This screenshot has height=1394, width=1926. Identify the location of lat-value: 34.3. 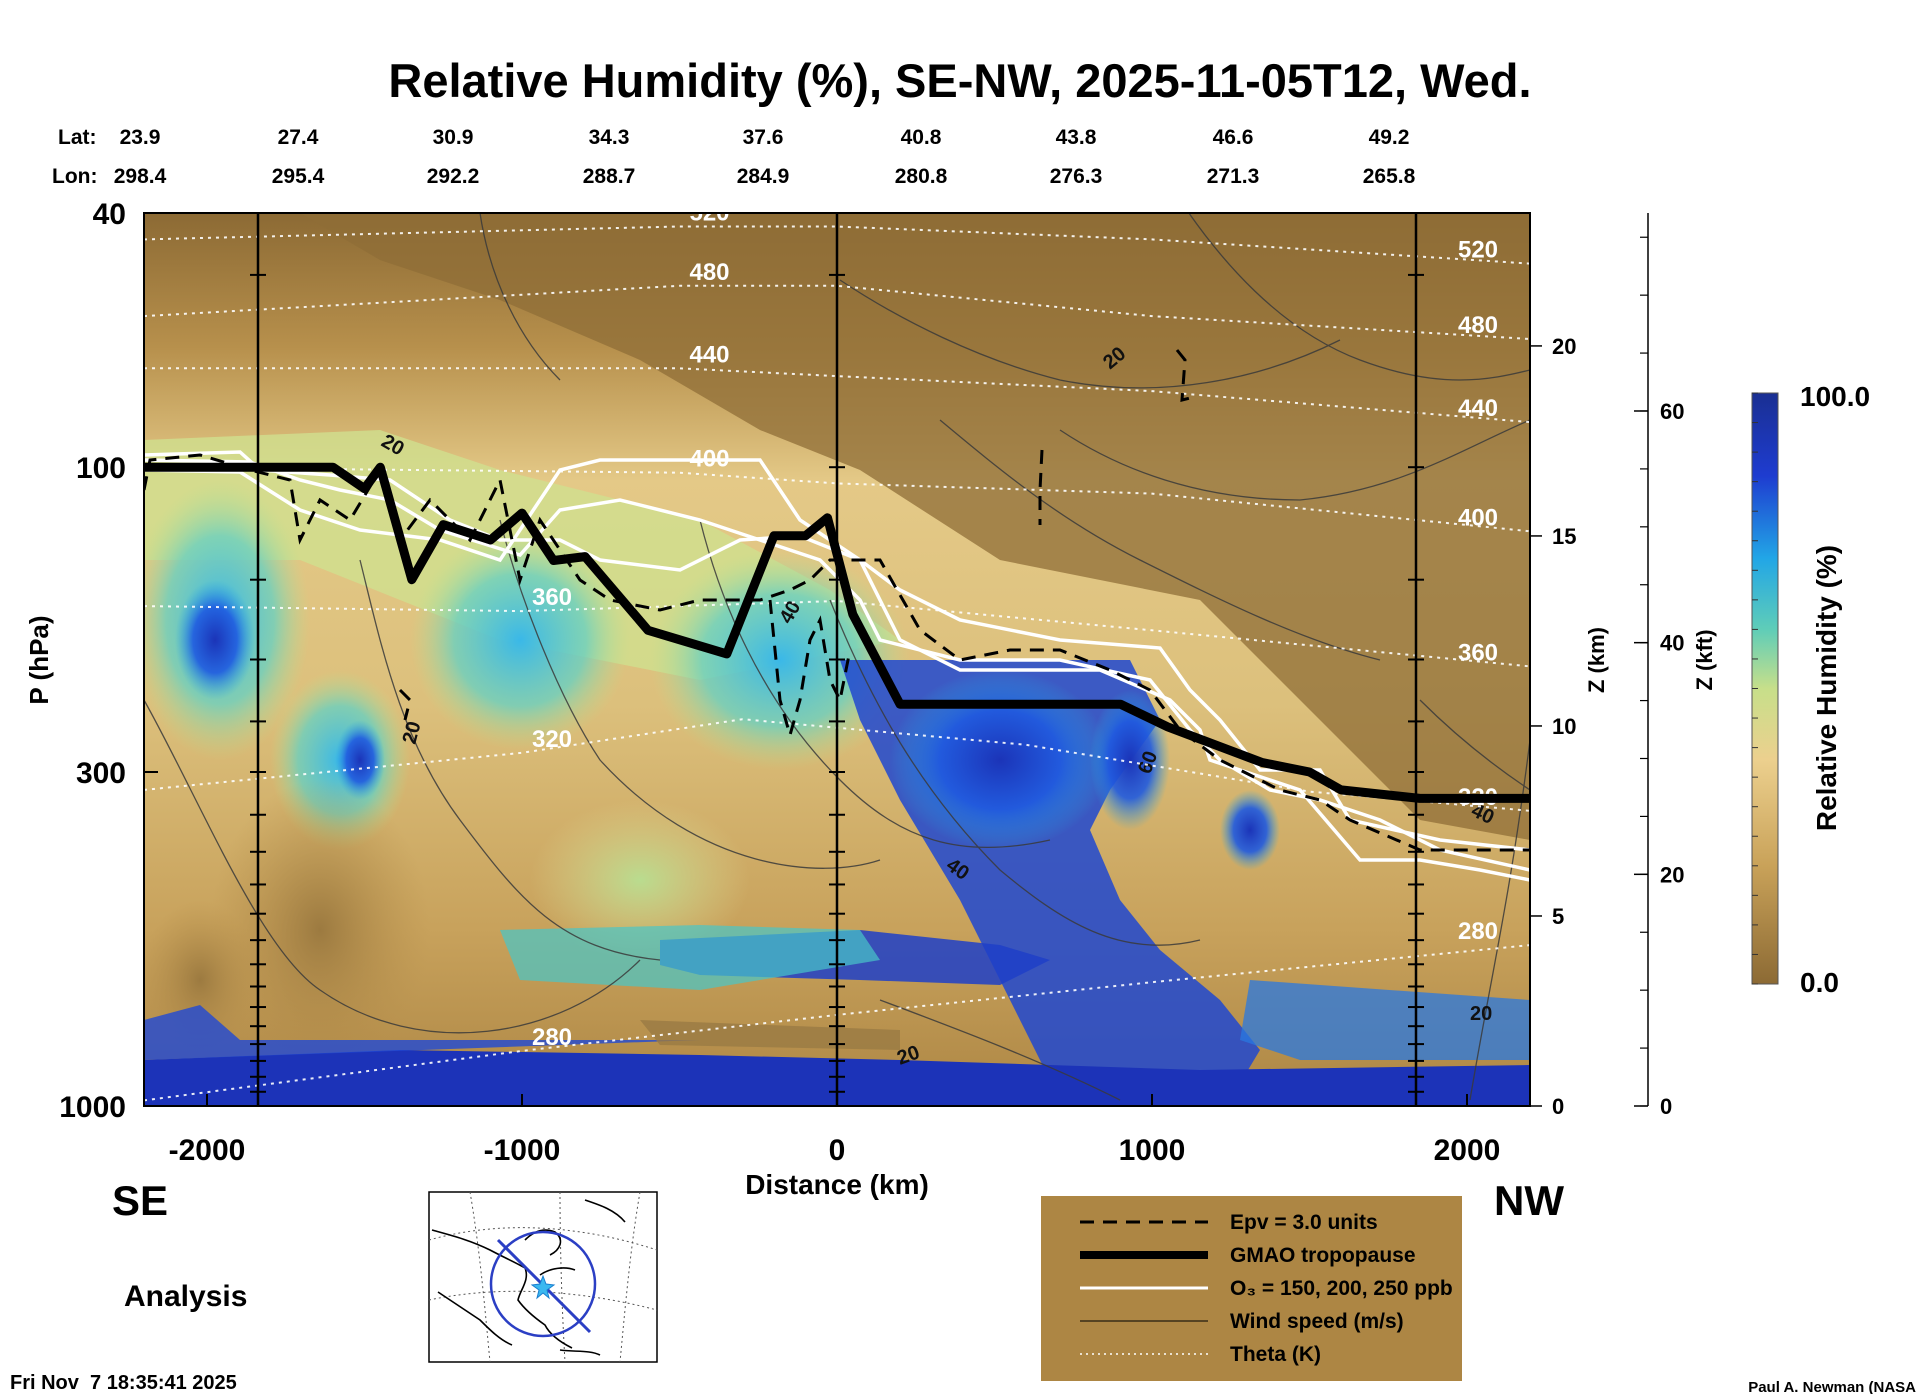
(609, 137).